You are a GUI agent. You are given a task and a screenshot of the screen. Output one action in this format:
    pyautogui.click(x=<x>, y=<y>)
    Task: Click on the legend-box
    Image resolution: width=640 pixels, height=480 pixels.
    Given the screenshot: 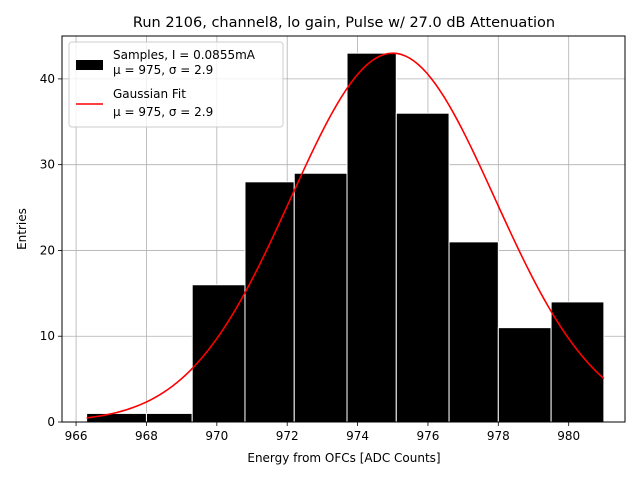 What is the action you would take?
    pyautogui.click(x=176, y=84)
    